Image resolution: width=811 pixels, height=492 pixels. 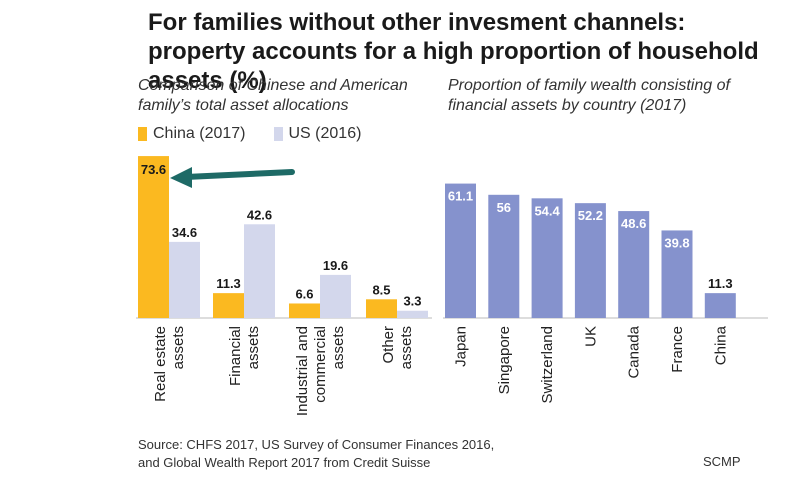 What do you see at coordinates (338, 347) in the screenshot?
I see `category-label-industrial-and-commercial-assets-line-3: assets` at bounding box center [338, 347].